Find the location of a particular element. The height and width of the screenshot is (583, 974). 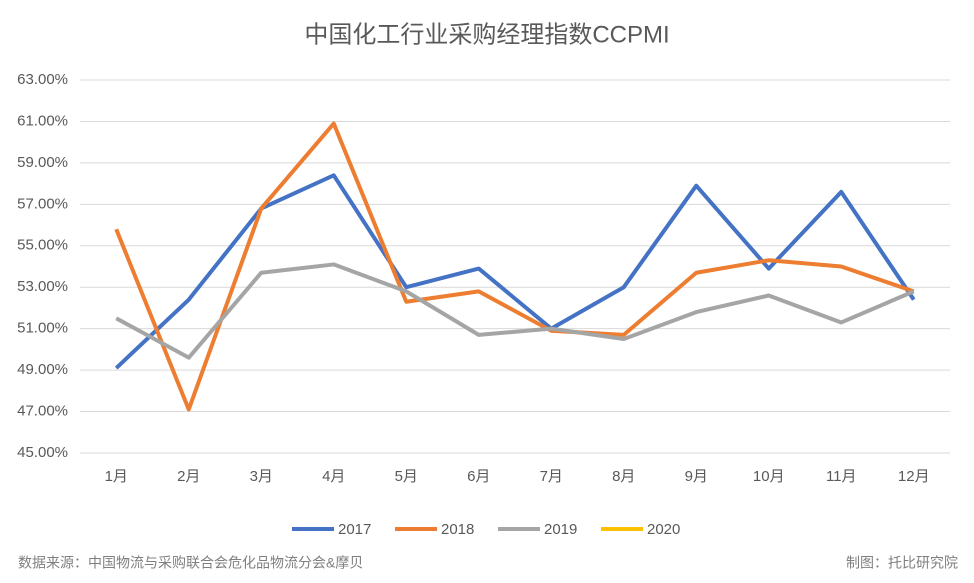

x-tick-label: 3月 is located at coordinates (261, 476).